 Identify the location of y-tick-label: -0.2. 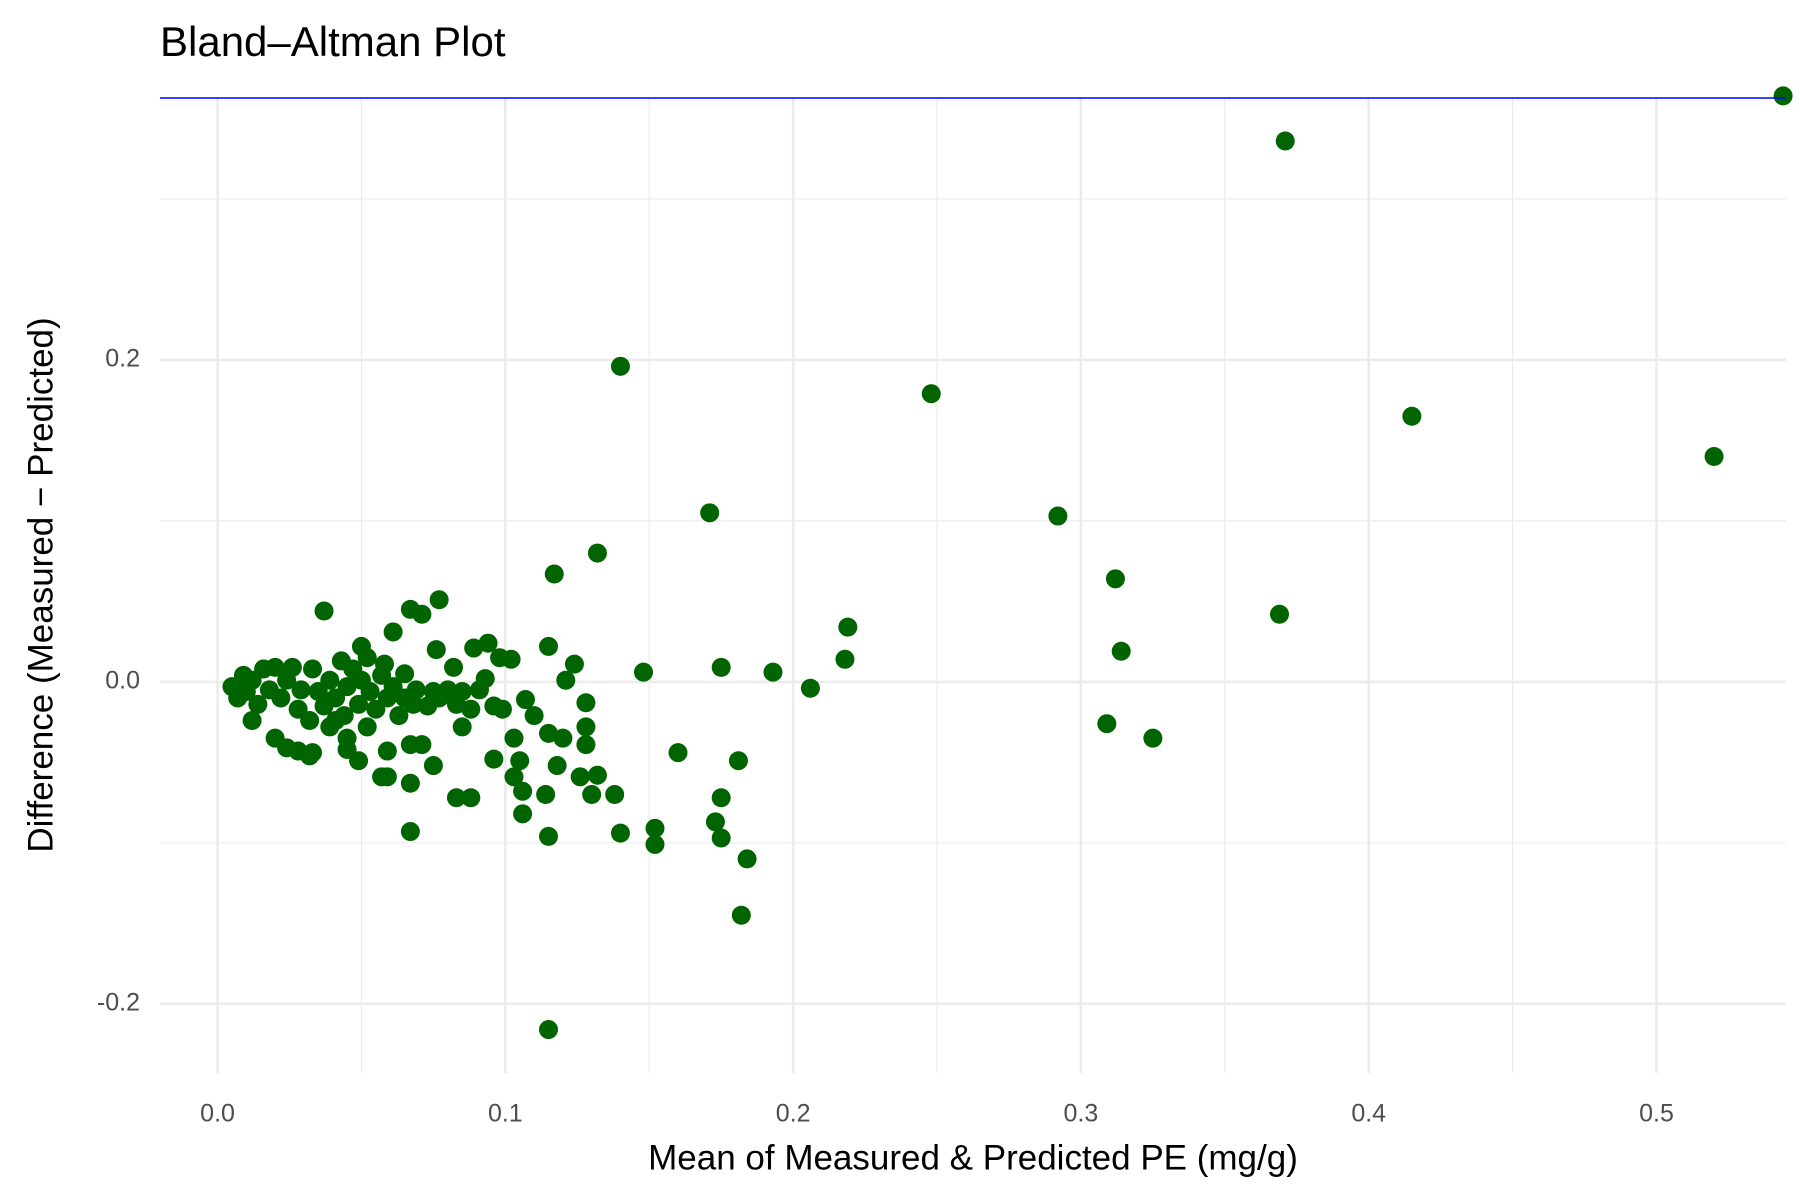
(118, 1002).